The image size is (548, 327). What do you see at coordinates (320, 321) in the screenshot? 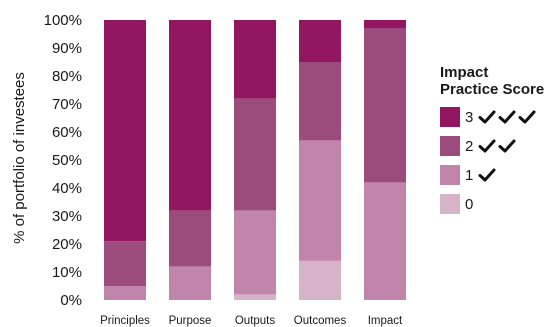
I see `x-tick-label: Outcomes` at bounding box center [320, 321].